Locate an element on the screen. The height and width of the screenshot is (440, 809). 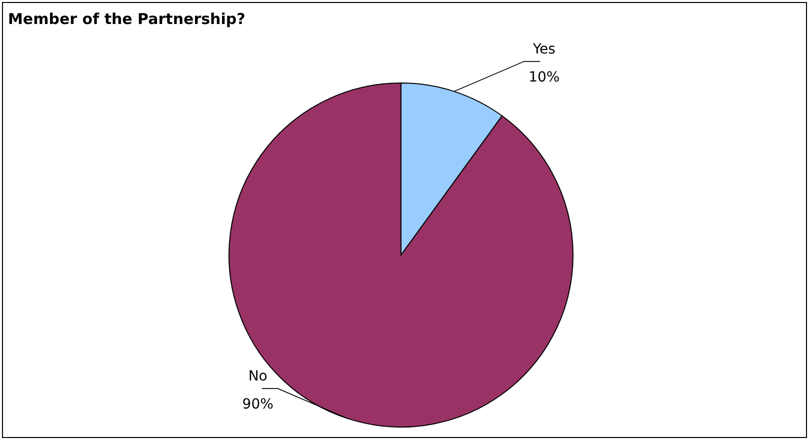
data-label: 10% is located at coordinates (544, 77).